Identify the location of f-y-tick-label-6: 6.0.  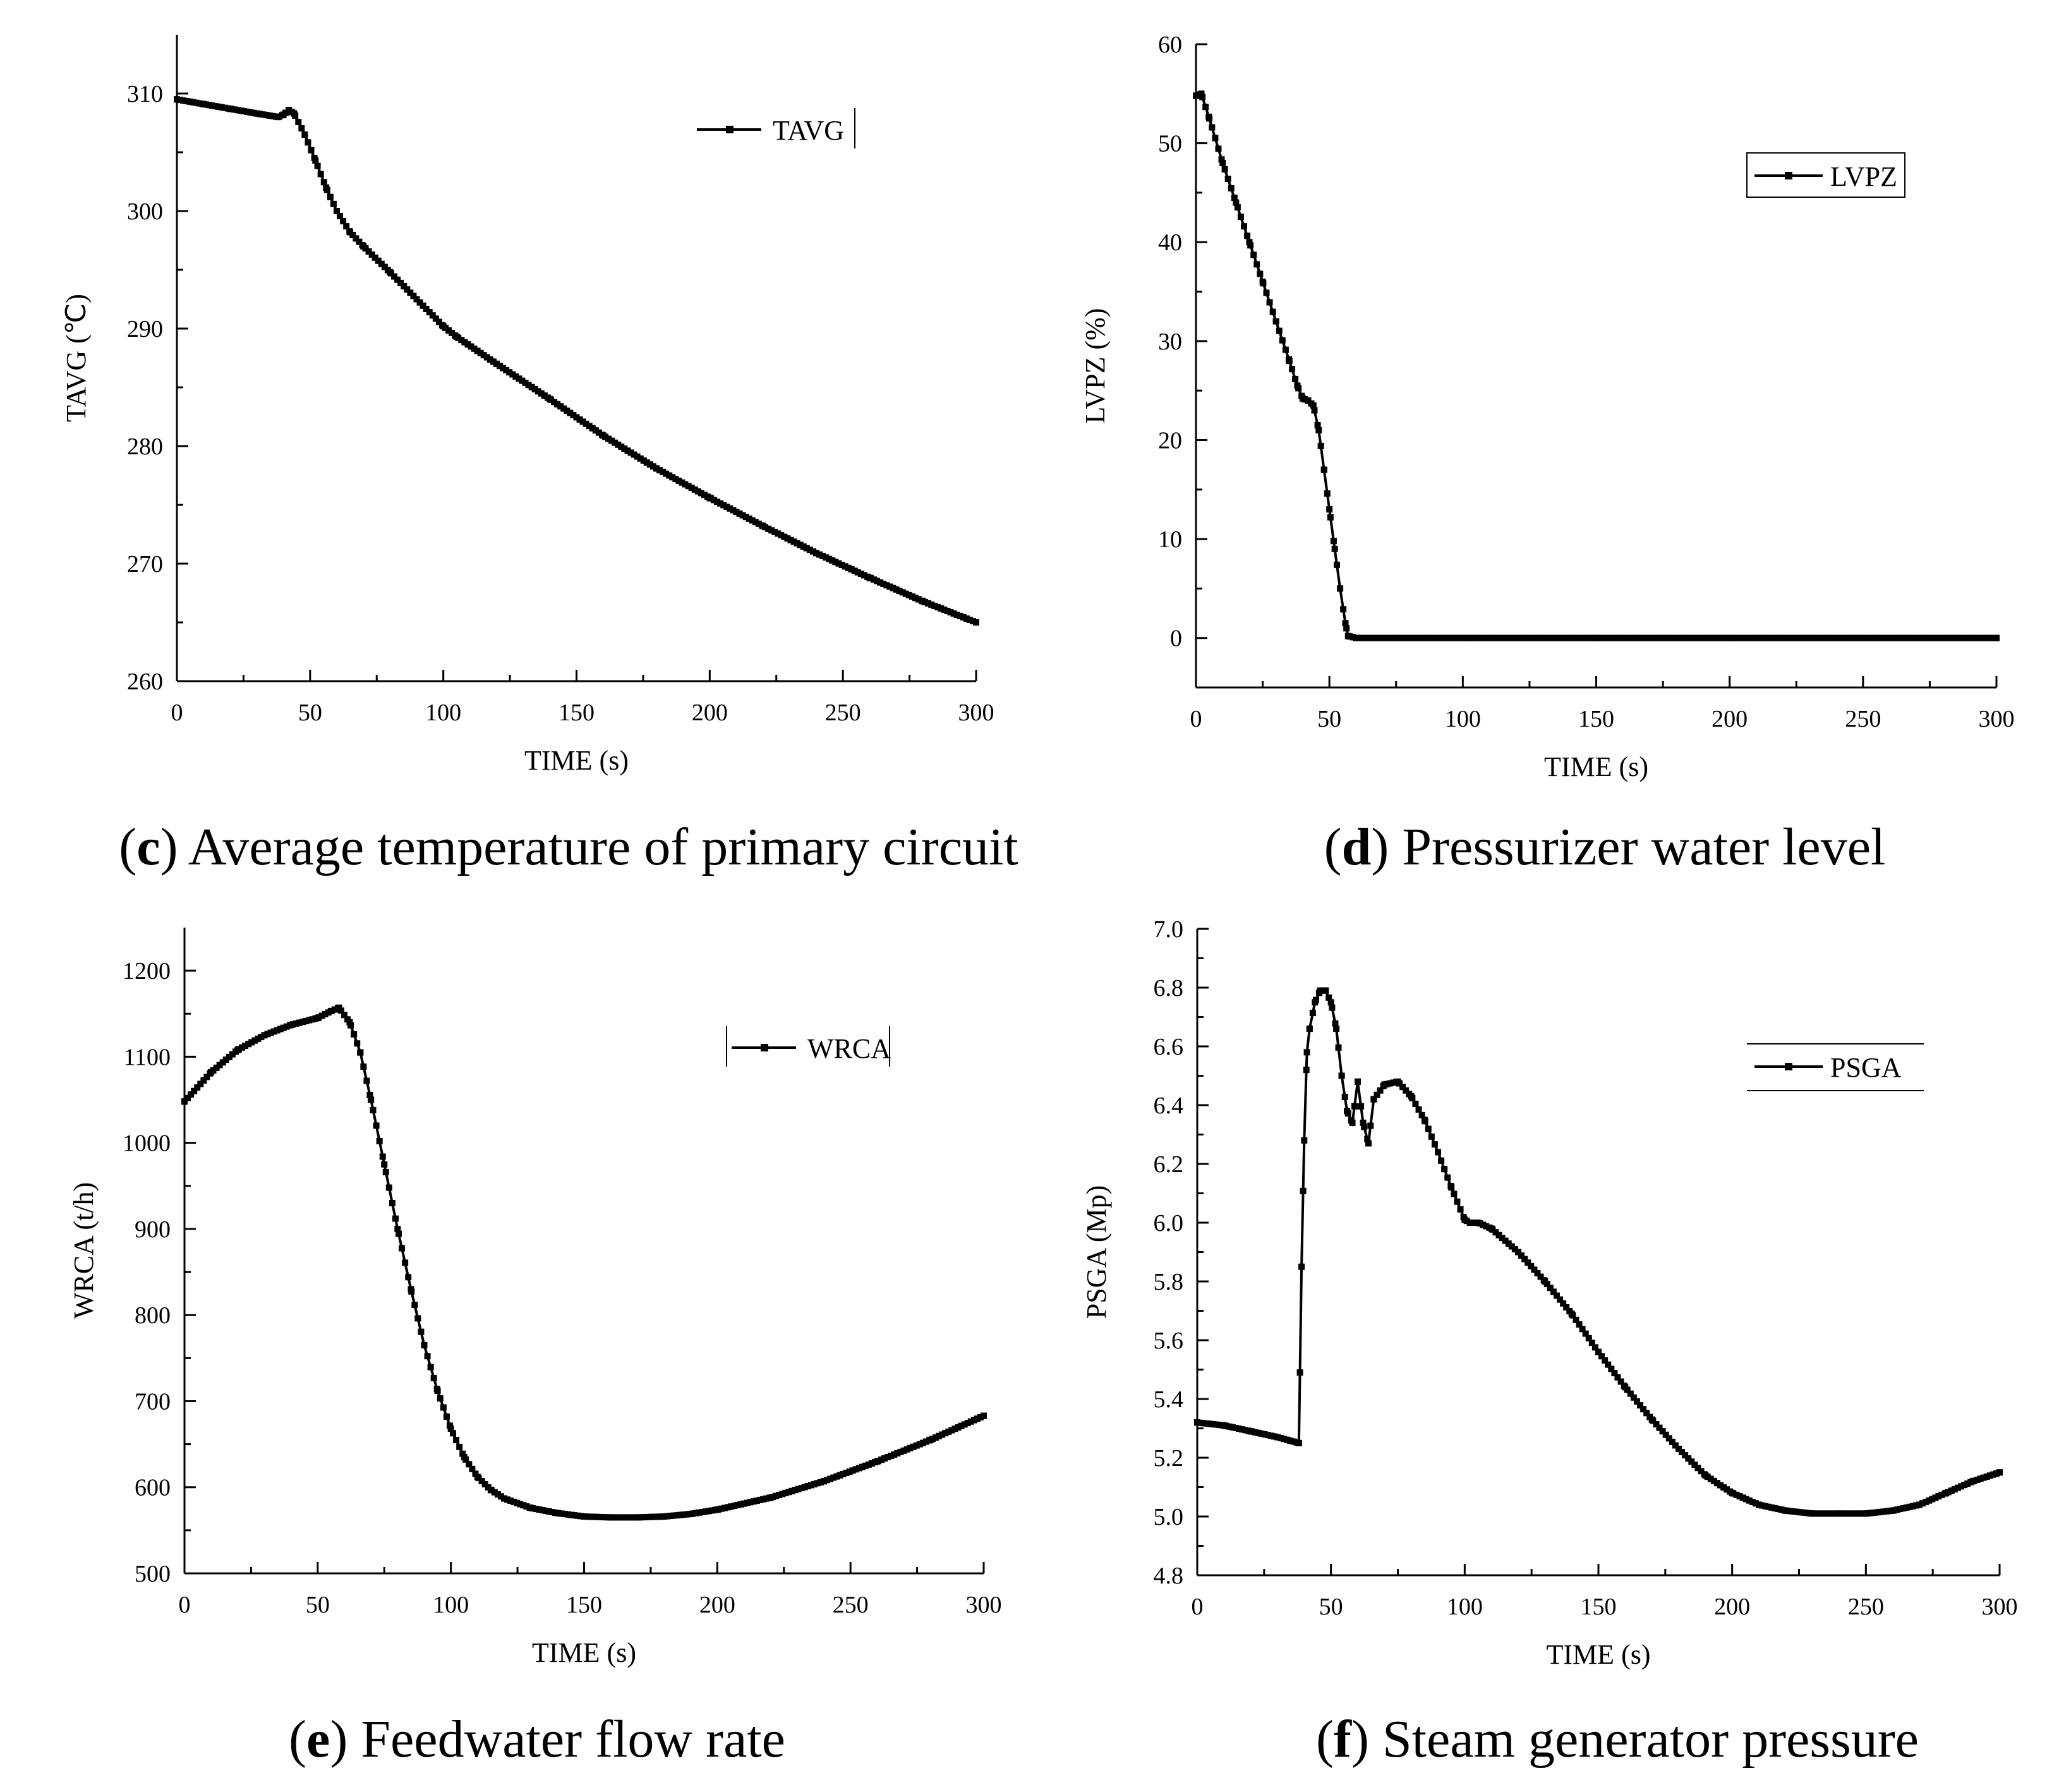
(1169, 1223).